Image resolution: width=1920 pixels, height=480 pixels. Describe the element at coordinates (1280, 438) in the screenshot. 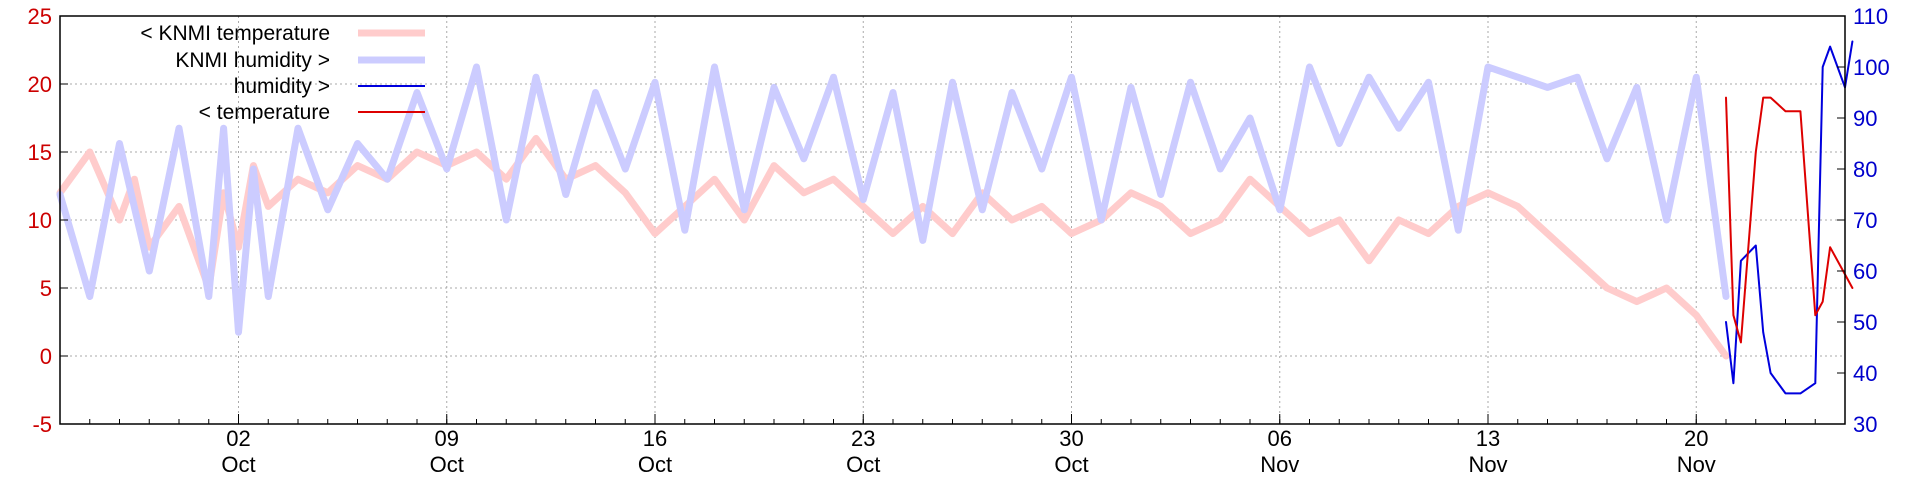

I see `x-tick-day-label: 06` at that location.